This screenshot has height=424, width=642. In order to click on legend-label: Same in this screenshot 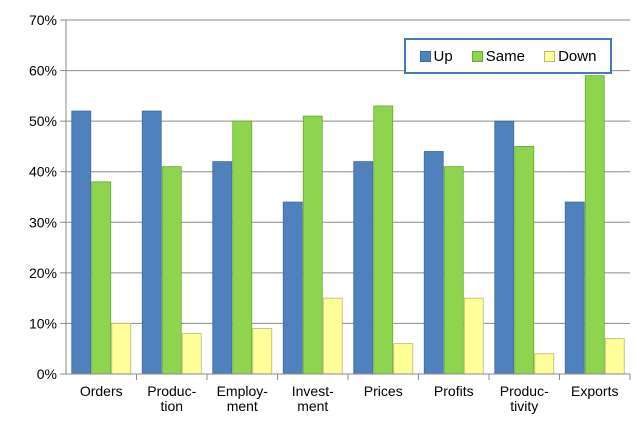, I will do `click(505, 56)`.